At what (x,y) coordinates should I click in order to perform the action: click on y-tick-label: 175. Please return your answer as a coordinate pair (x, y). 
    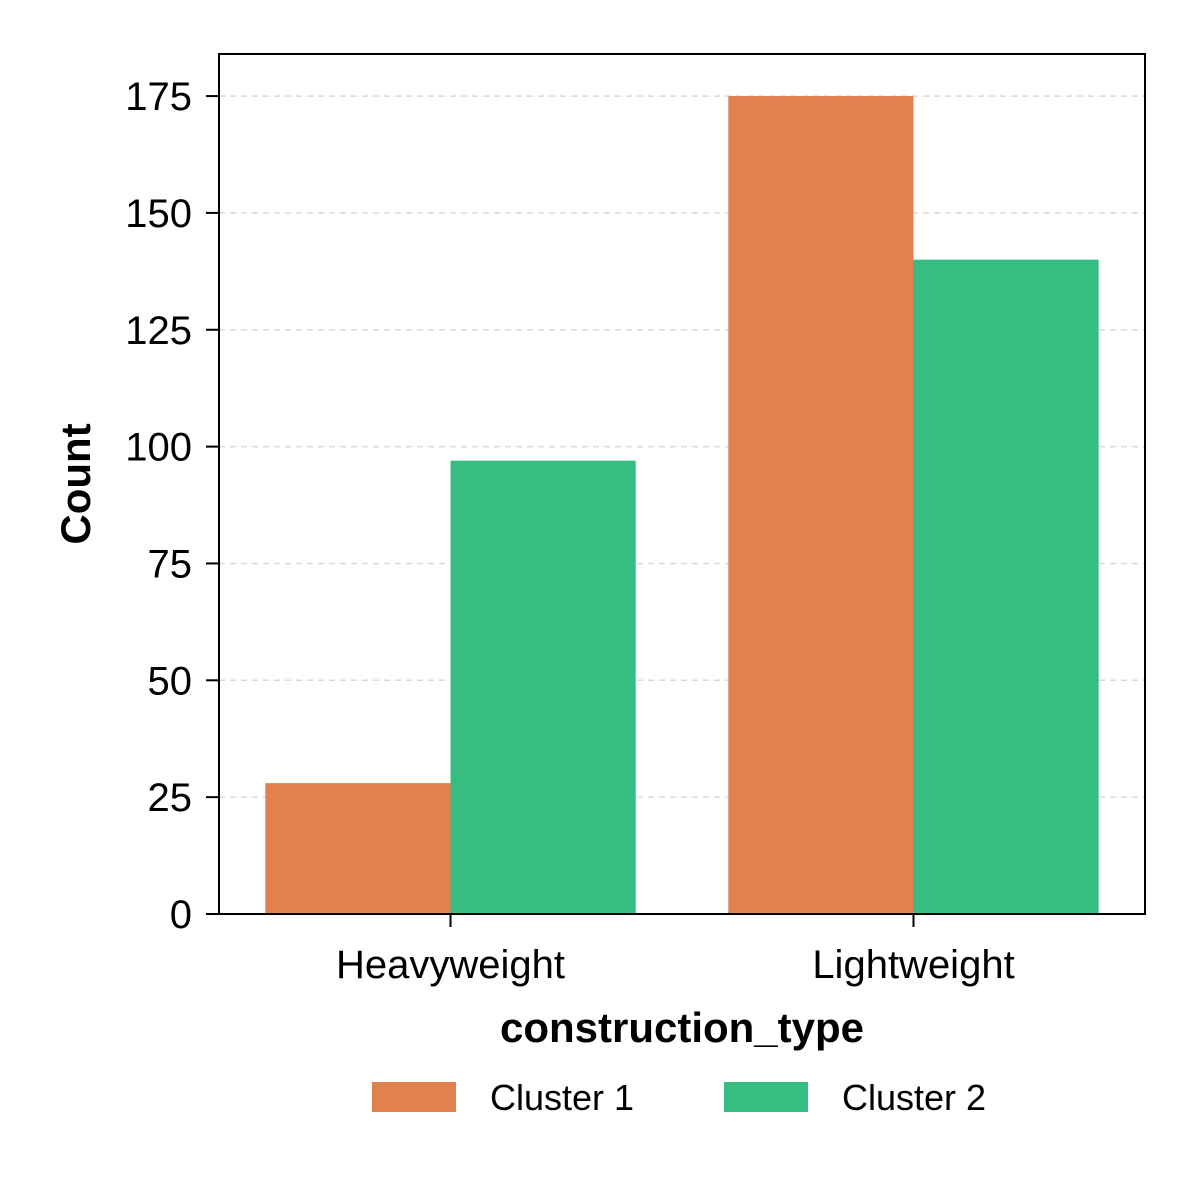
    Looking at the image, I should click on (158, 97).